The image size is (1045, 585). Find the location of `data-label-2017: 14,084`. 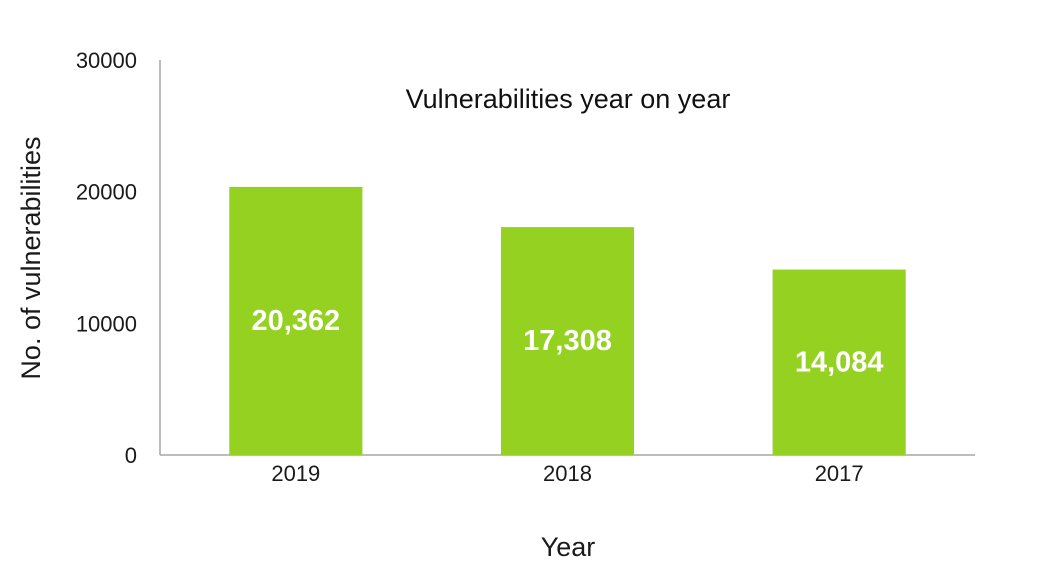

data-label-2017: 14,084 is located at coordinates (839, 362).